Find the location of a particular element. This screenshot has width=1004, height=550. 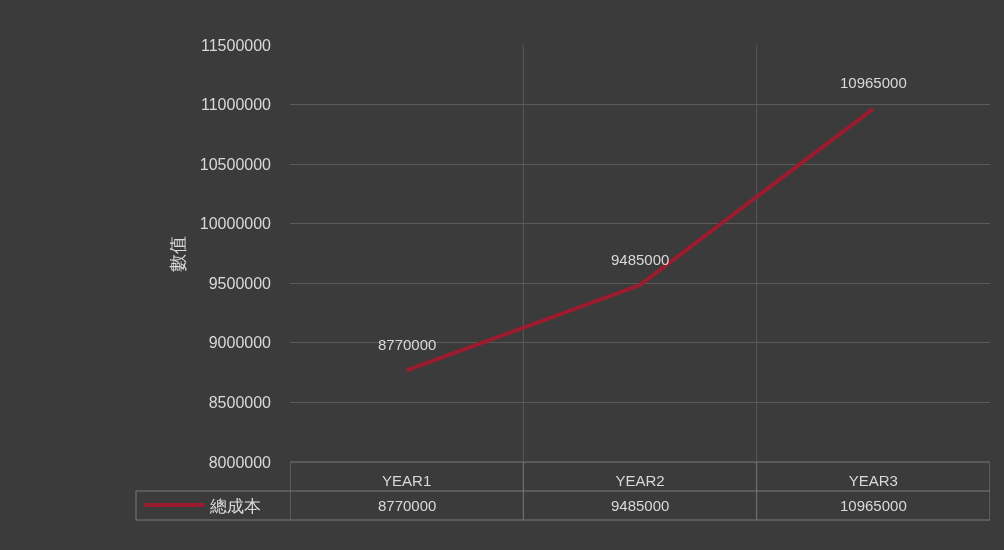

y-axis-title: 數值 is located at coordinates (178, 253).